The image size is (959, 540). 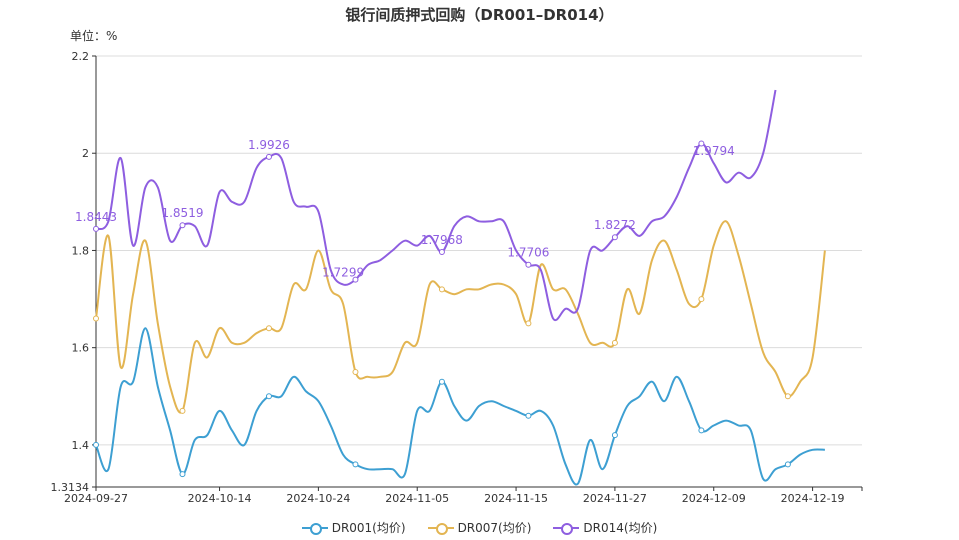 What do you see at coordinates (479, 15) in the screenshot?
I see `chart-title: 银行间质押式回购（DR001–DR014）` at bounding box center [479, 15].